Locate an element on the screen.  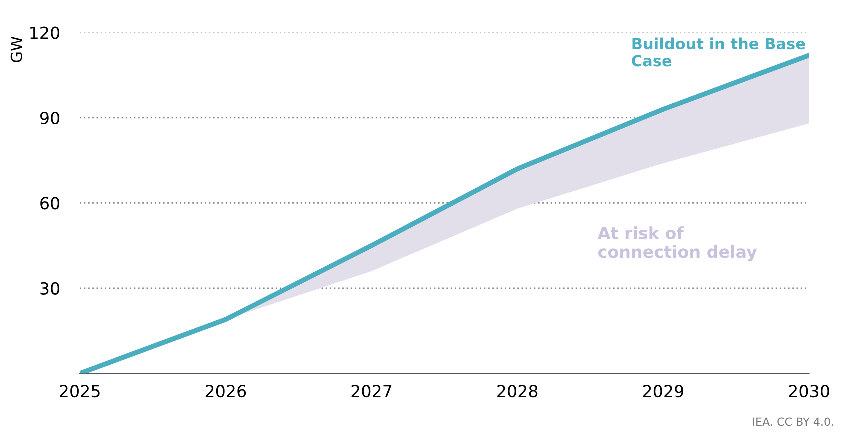
series-label: Buildout in the Base Case is located at coordinates (719, 52).